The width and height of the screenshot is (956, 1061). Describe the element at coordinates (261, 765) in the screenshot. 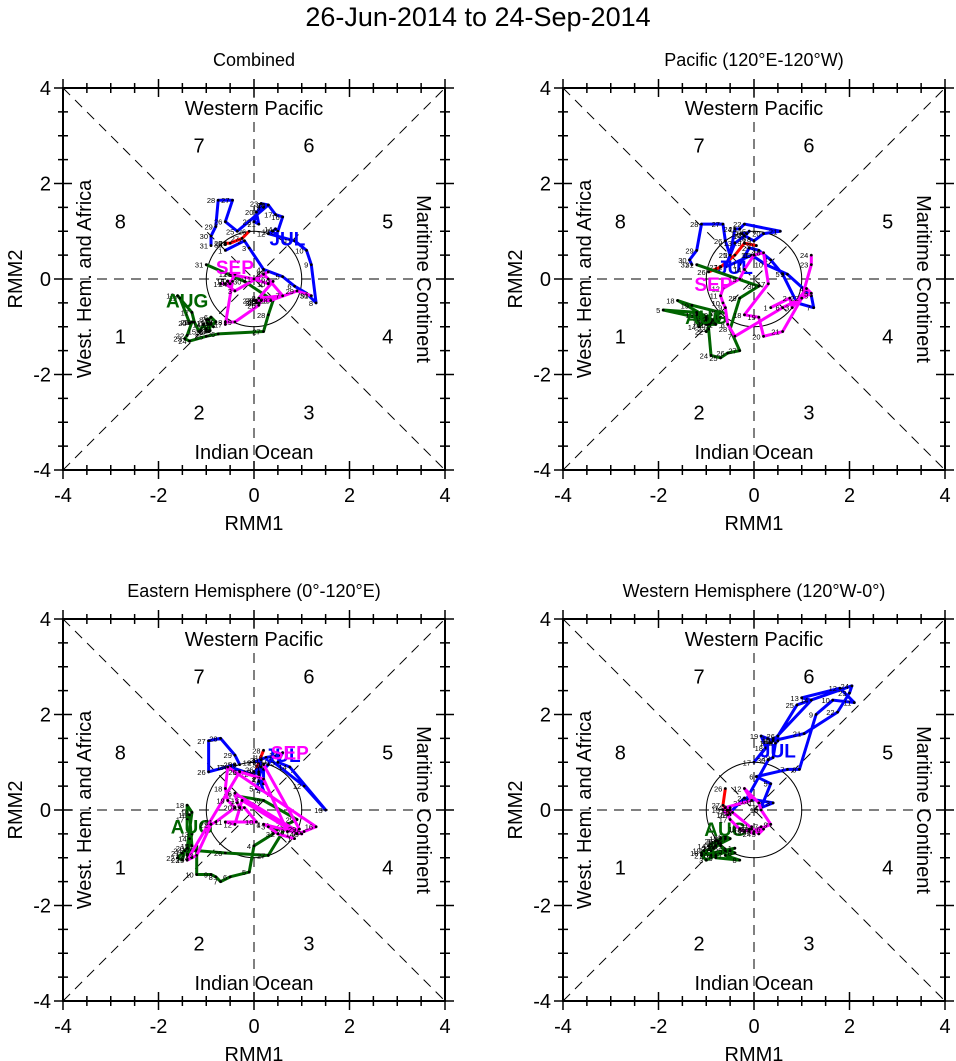

I see `day-label: 10` at that location.